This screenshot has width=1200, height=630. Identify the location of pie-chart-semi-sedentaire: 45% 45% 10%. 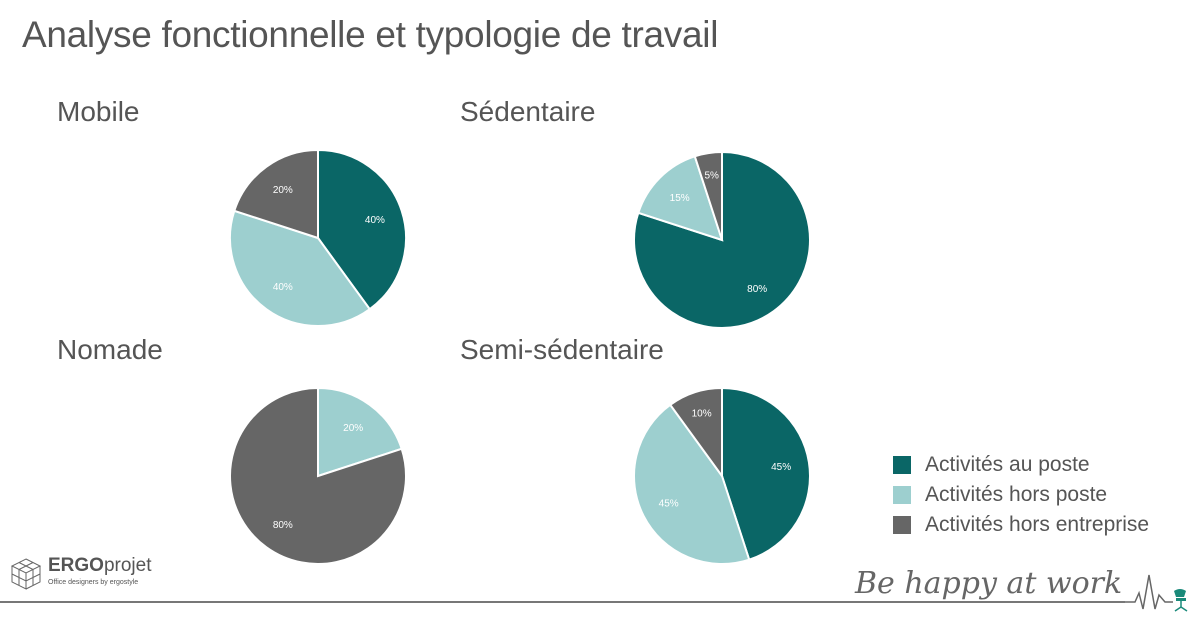
(722, 475).